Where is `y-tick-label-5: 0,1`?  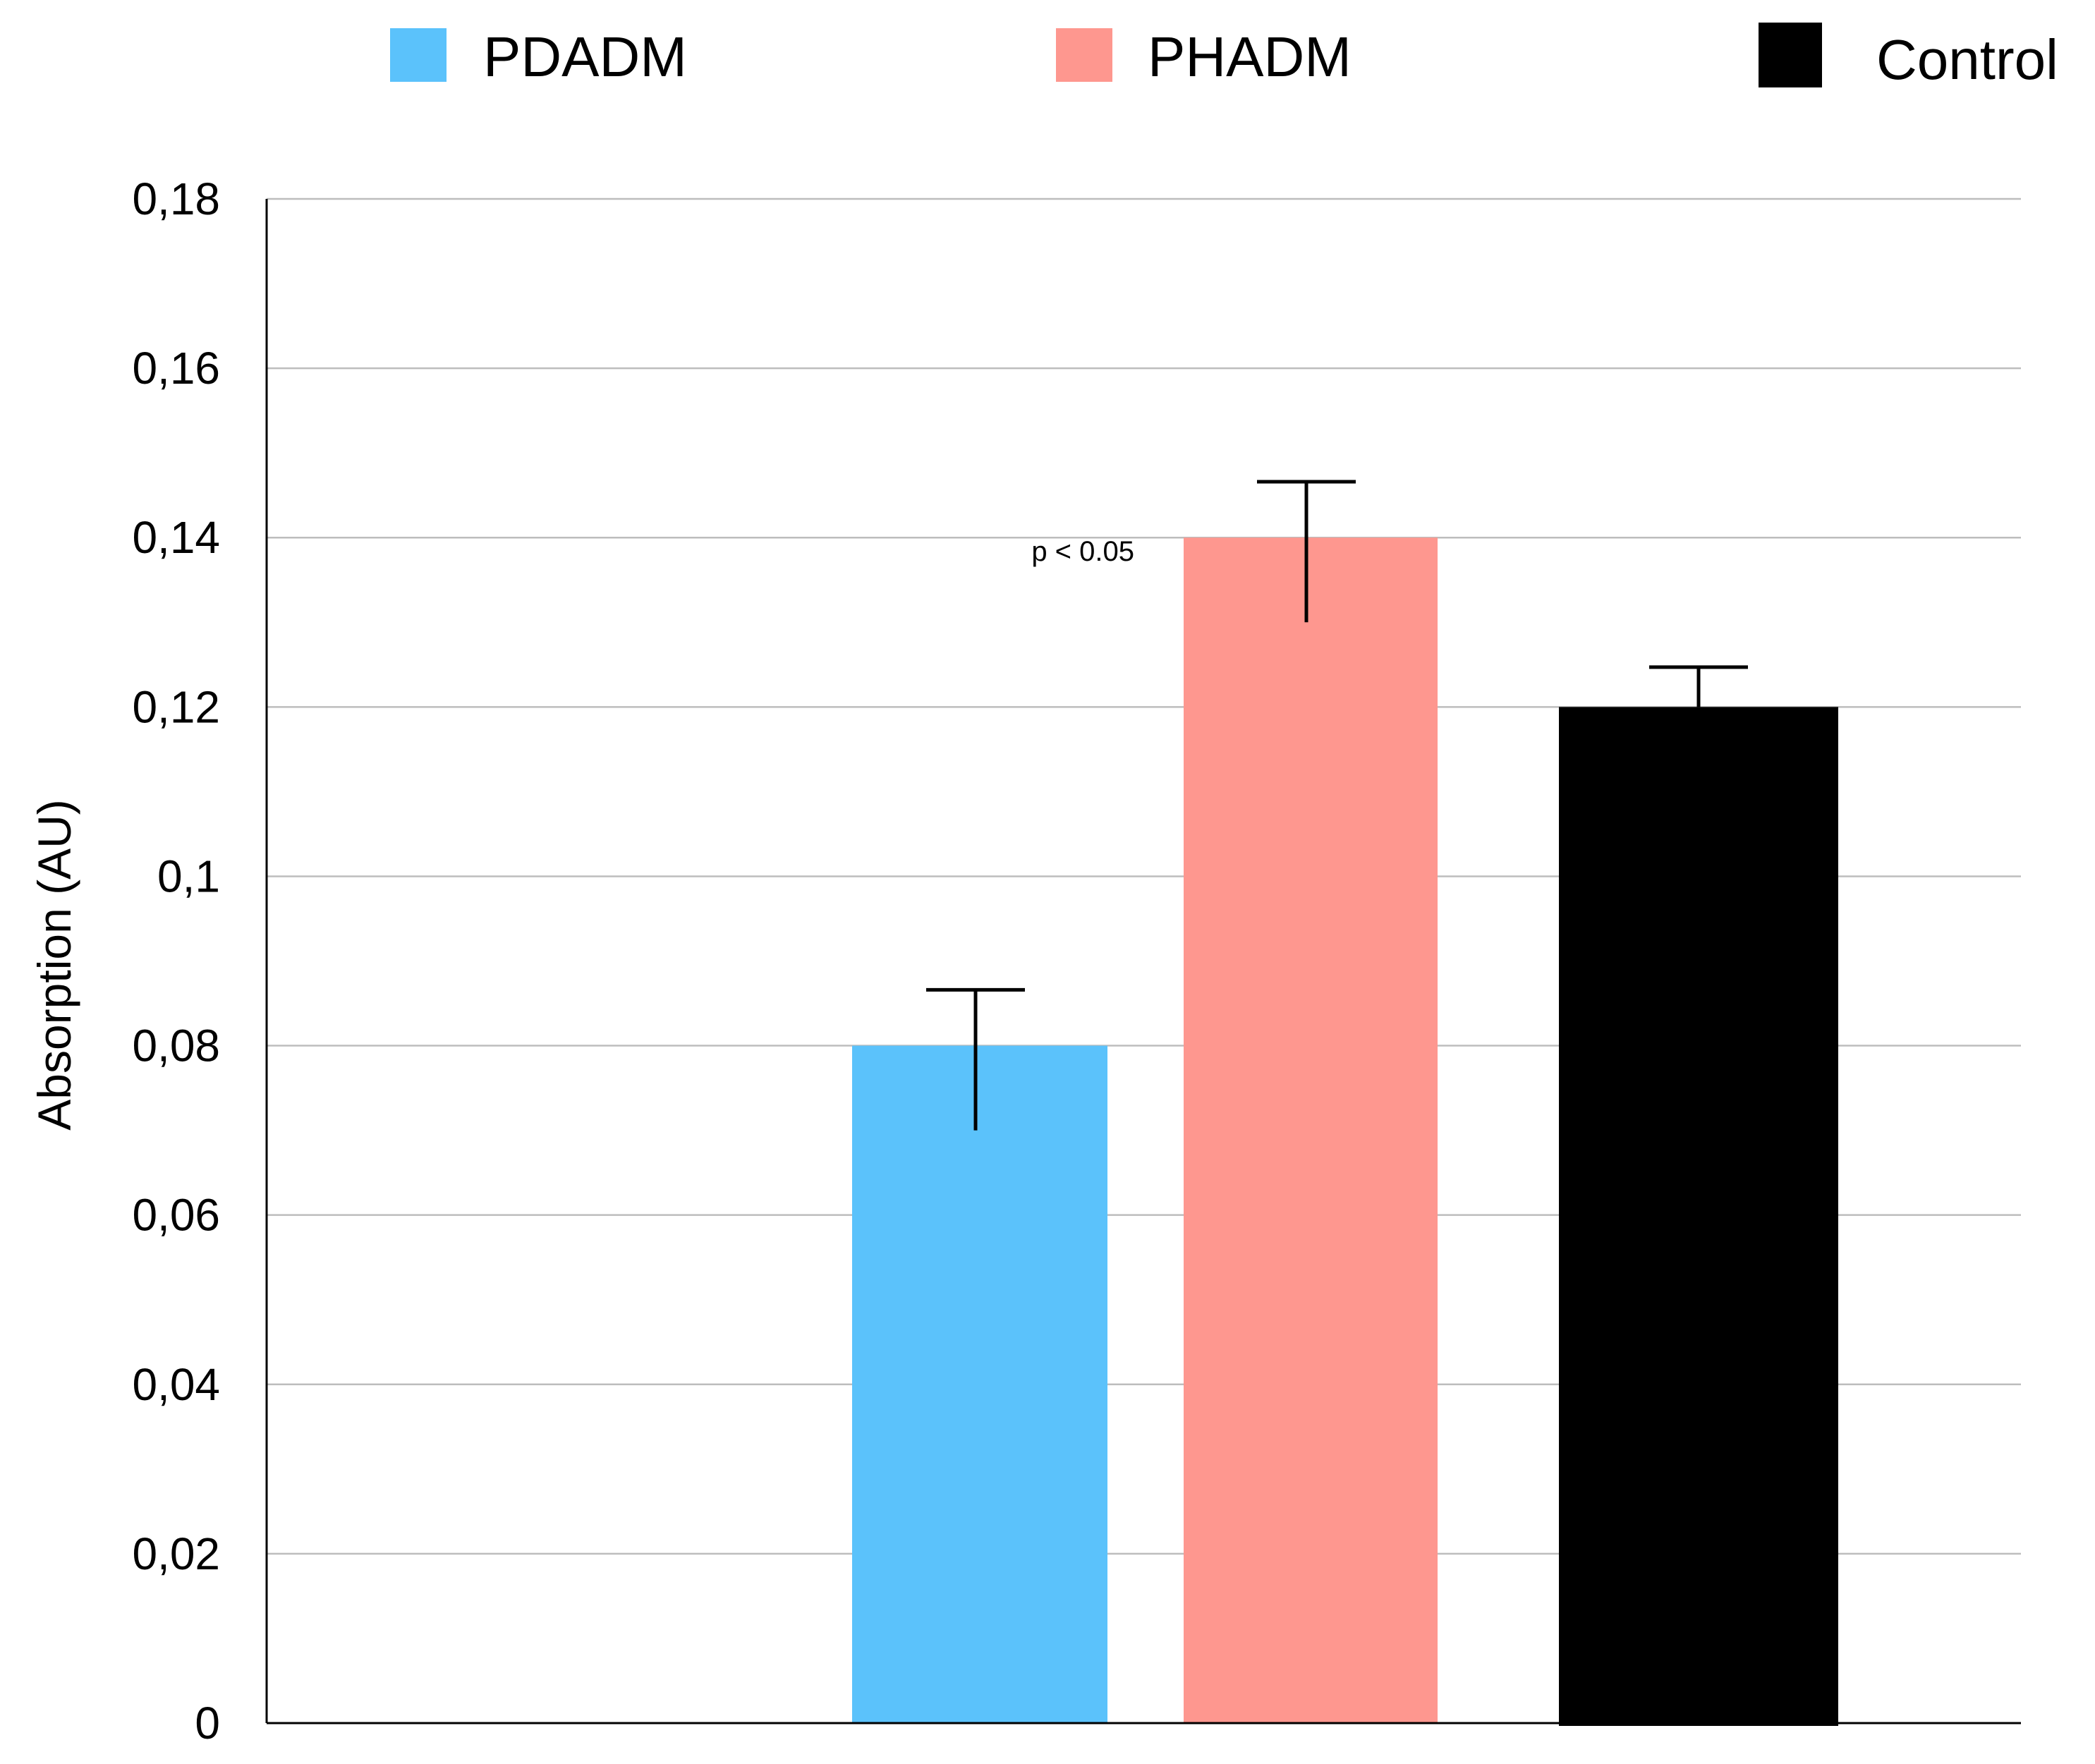 y-tick-label-5: 0,1 is located at coordinates (188, 876).